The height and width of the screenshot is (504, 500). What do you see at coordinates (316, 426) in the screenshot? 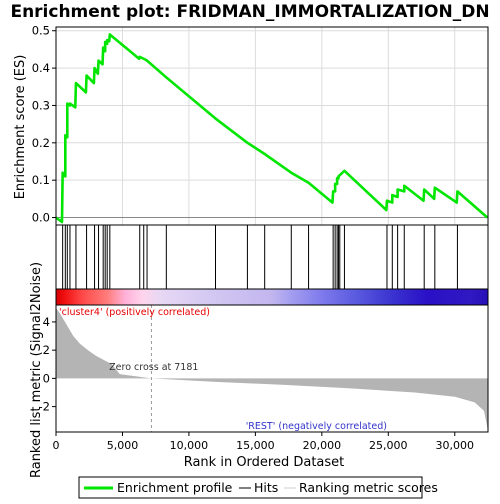
I see `negative-label: 'REST' (negatively correlated)` at bounding box center [316, 426].